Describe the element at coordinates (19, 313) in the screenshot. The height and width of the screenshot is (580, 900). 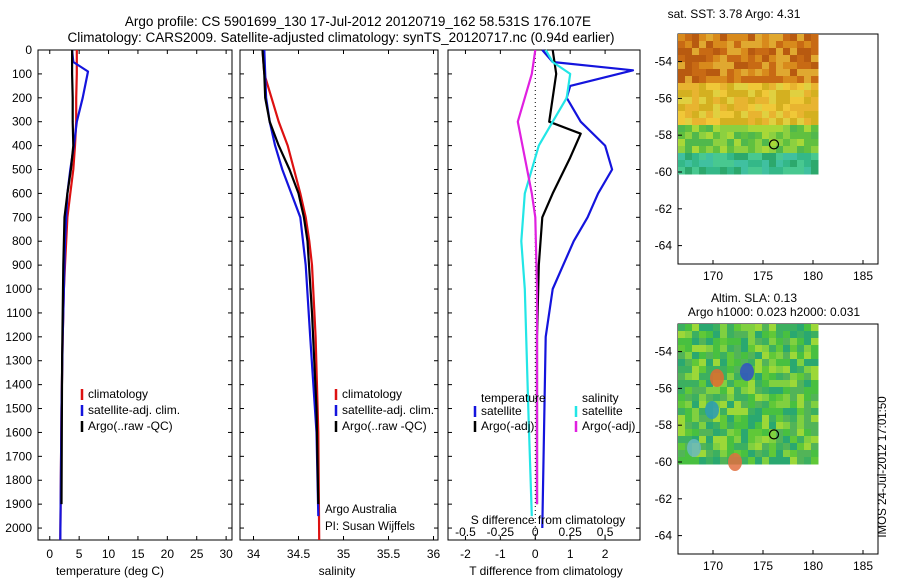
I see `y-tick-label: 1100` at that location.